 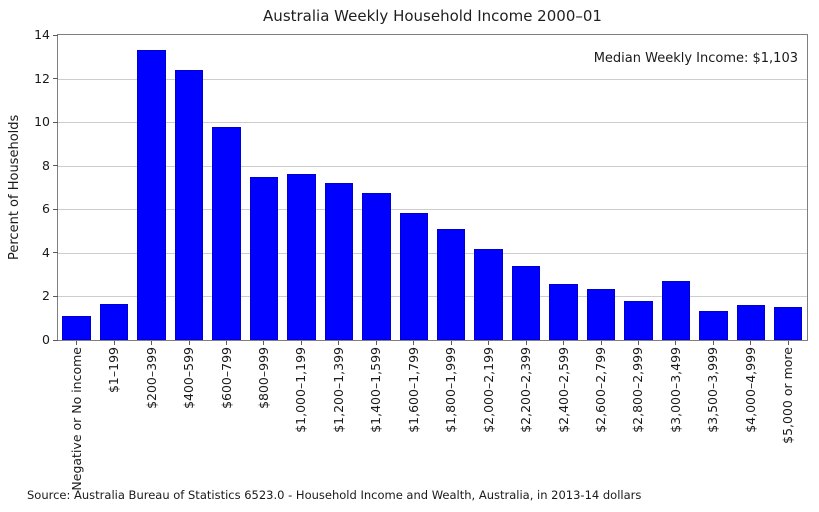 What do you see at coordinates (695, 58) in the screenshot?
I see `median-annotation: Median Weekly Income: $1,103` at bounding box center [695, 58].